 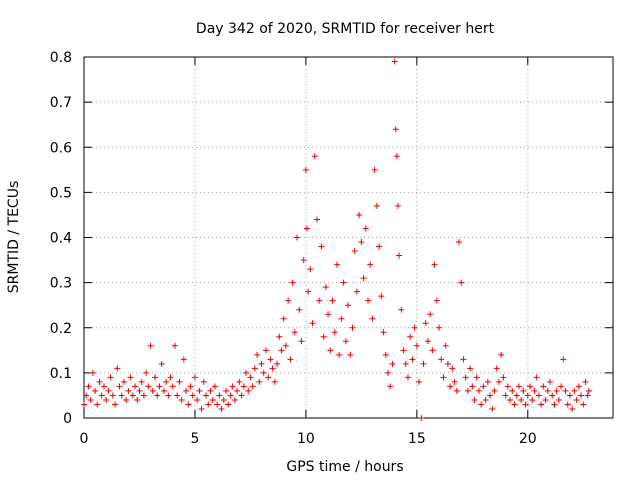 What do you see at coordinates (61, 239) in the screenshot?
I see `y-tick-label: 0.4` at bounding box center [61, 239].